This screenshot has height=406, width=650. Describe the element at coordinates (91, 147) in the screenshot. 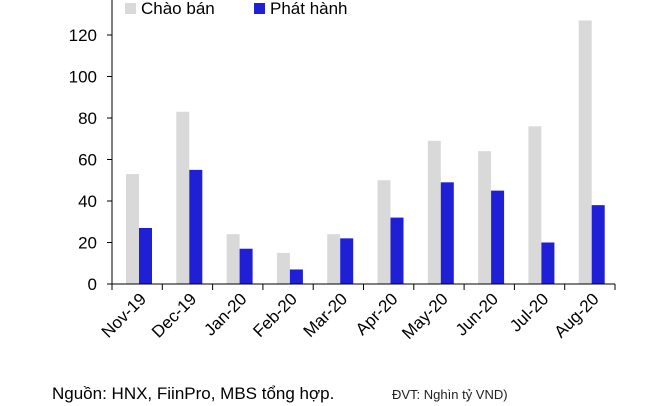

I see `y-axis: 0 20 40 60 80 100 120` at that location.